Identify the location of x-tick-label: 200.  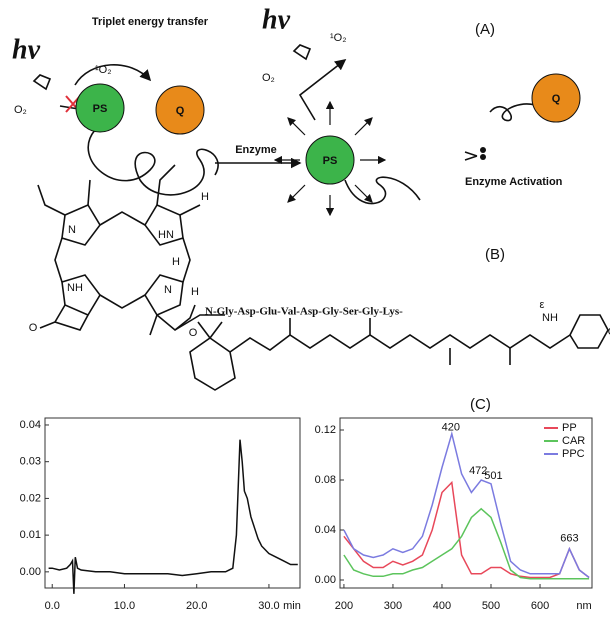
(344, 606).